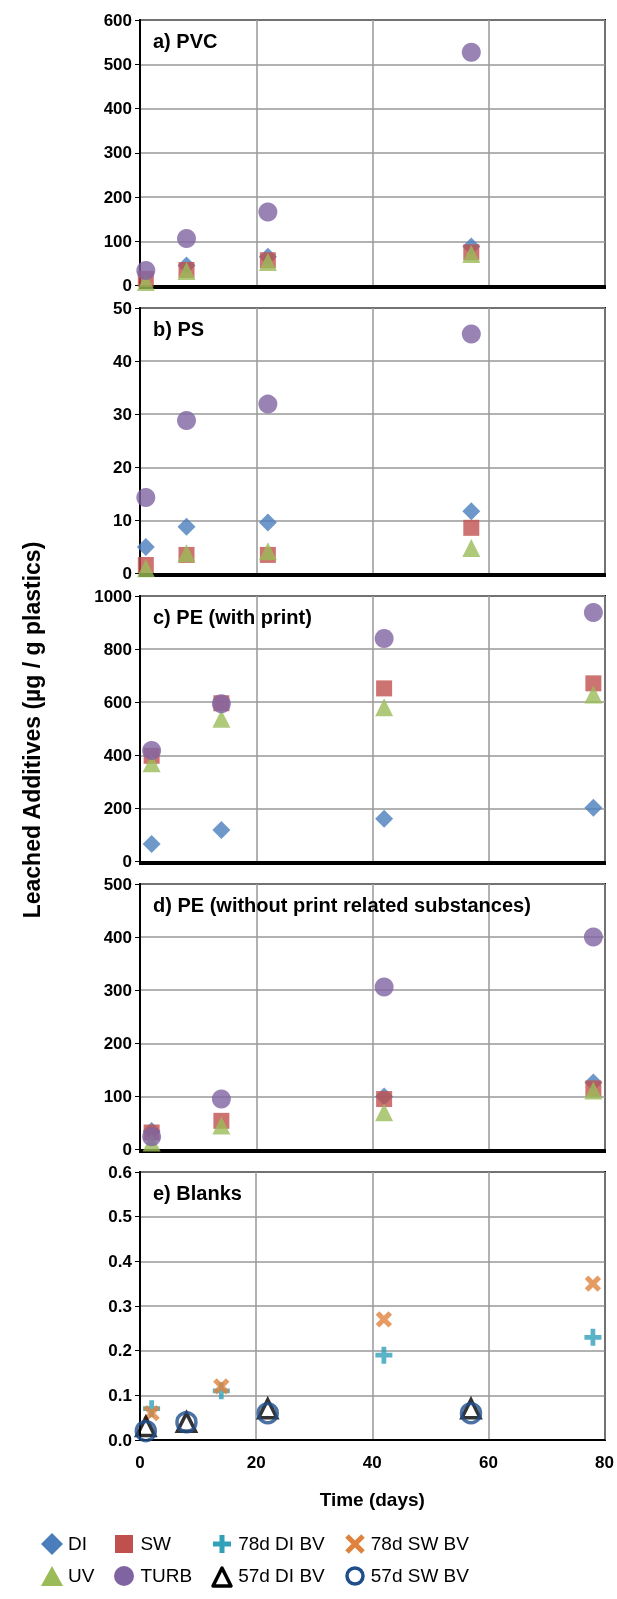 The height and width of the screenshot is (1599, 617). What do you see at coordinates (185, 41) in the screenshot?
I see `text: a) PVC` at bounding box center [185, 41].